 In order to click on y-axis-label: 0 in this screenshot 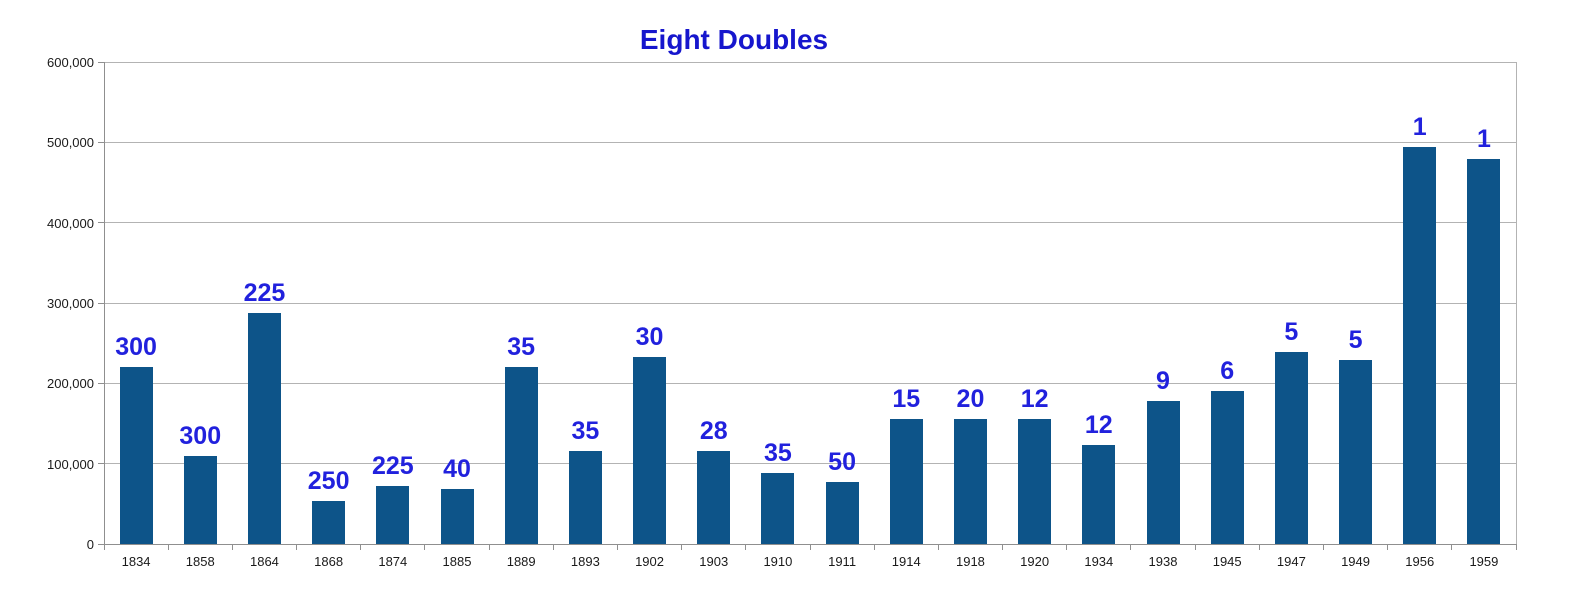, I will do `click(90, 544)`.